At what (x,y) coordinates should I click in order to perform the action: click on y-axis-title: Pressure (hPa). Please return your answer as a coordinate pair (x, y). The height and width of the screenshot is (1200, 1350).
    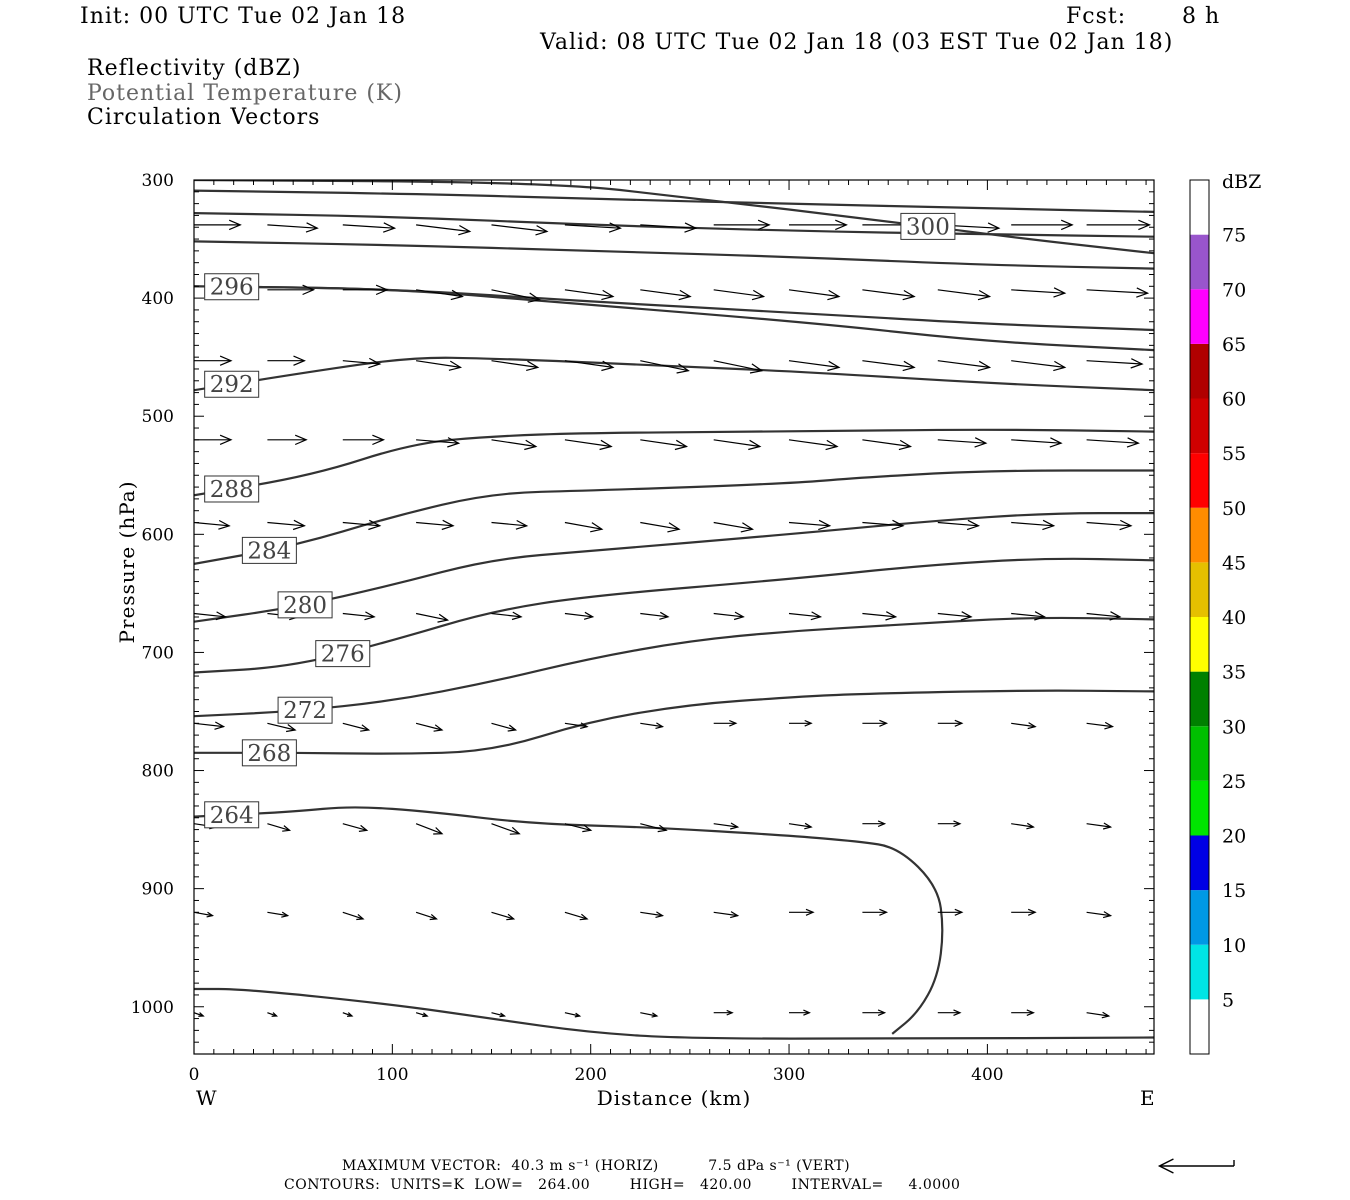
    Looking at the image, I should click on (127, 562).